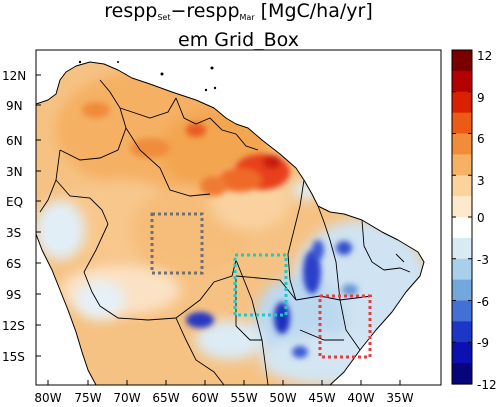 The height and width of the screenshot is (407, 503). Describe the element at coordinates (399, 398) in the screenshot. I see `lon-label: 35W` at that location.